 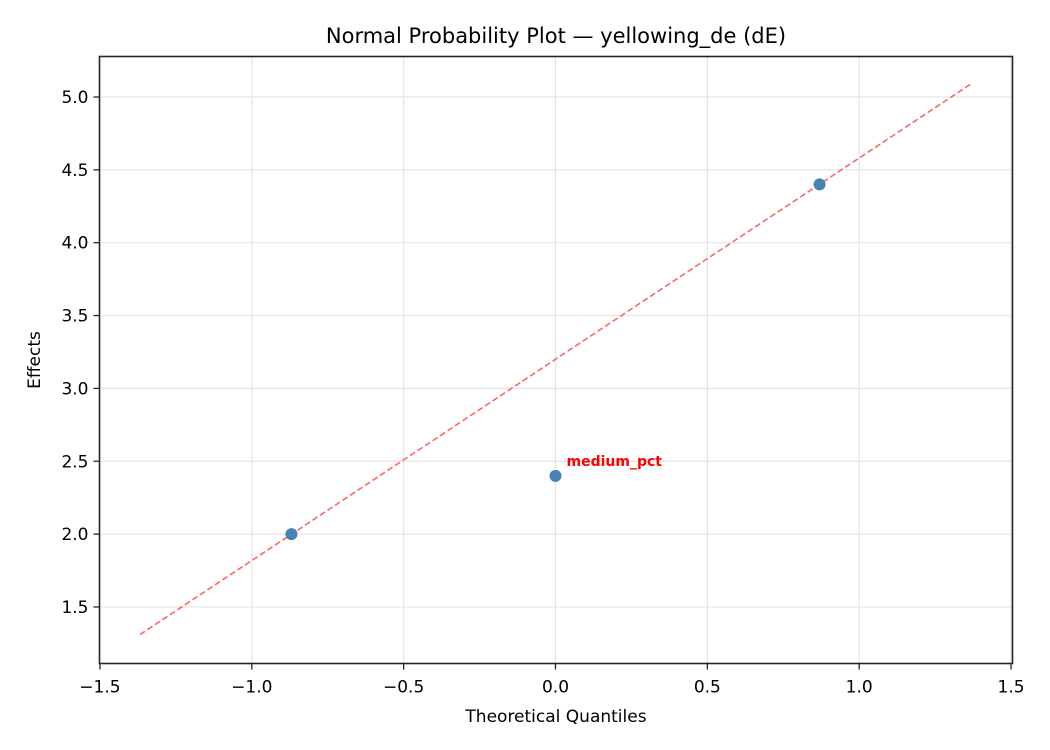 I want to click on x-tick-label: 1.5, so click(x=1011, y=688).